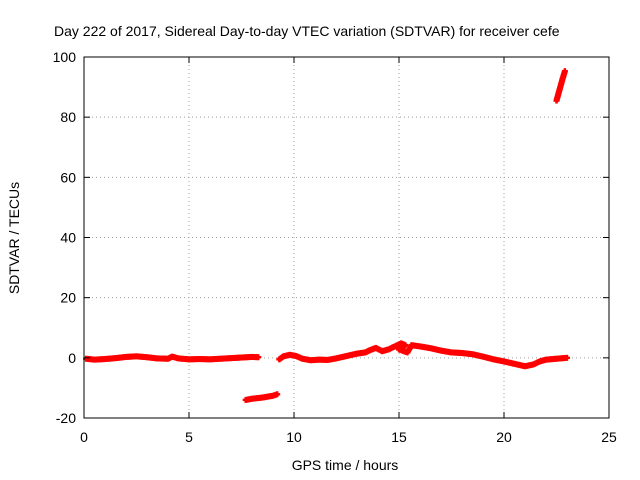  What do you see at coordinates (72, 358) in the screenshot?
I see `y-tick-label: 0` at bounding box center [72, 358].